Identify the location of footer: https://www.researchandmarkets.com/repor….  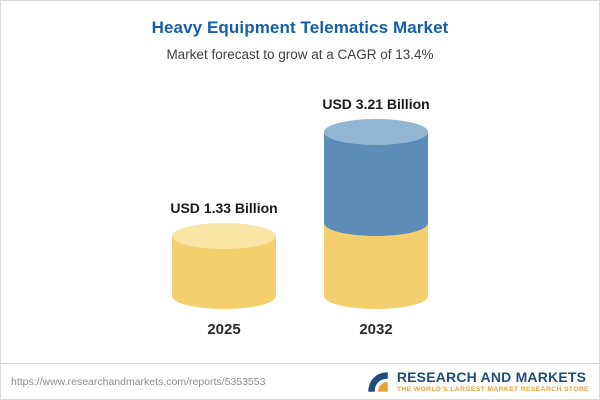
(300, 381).